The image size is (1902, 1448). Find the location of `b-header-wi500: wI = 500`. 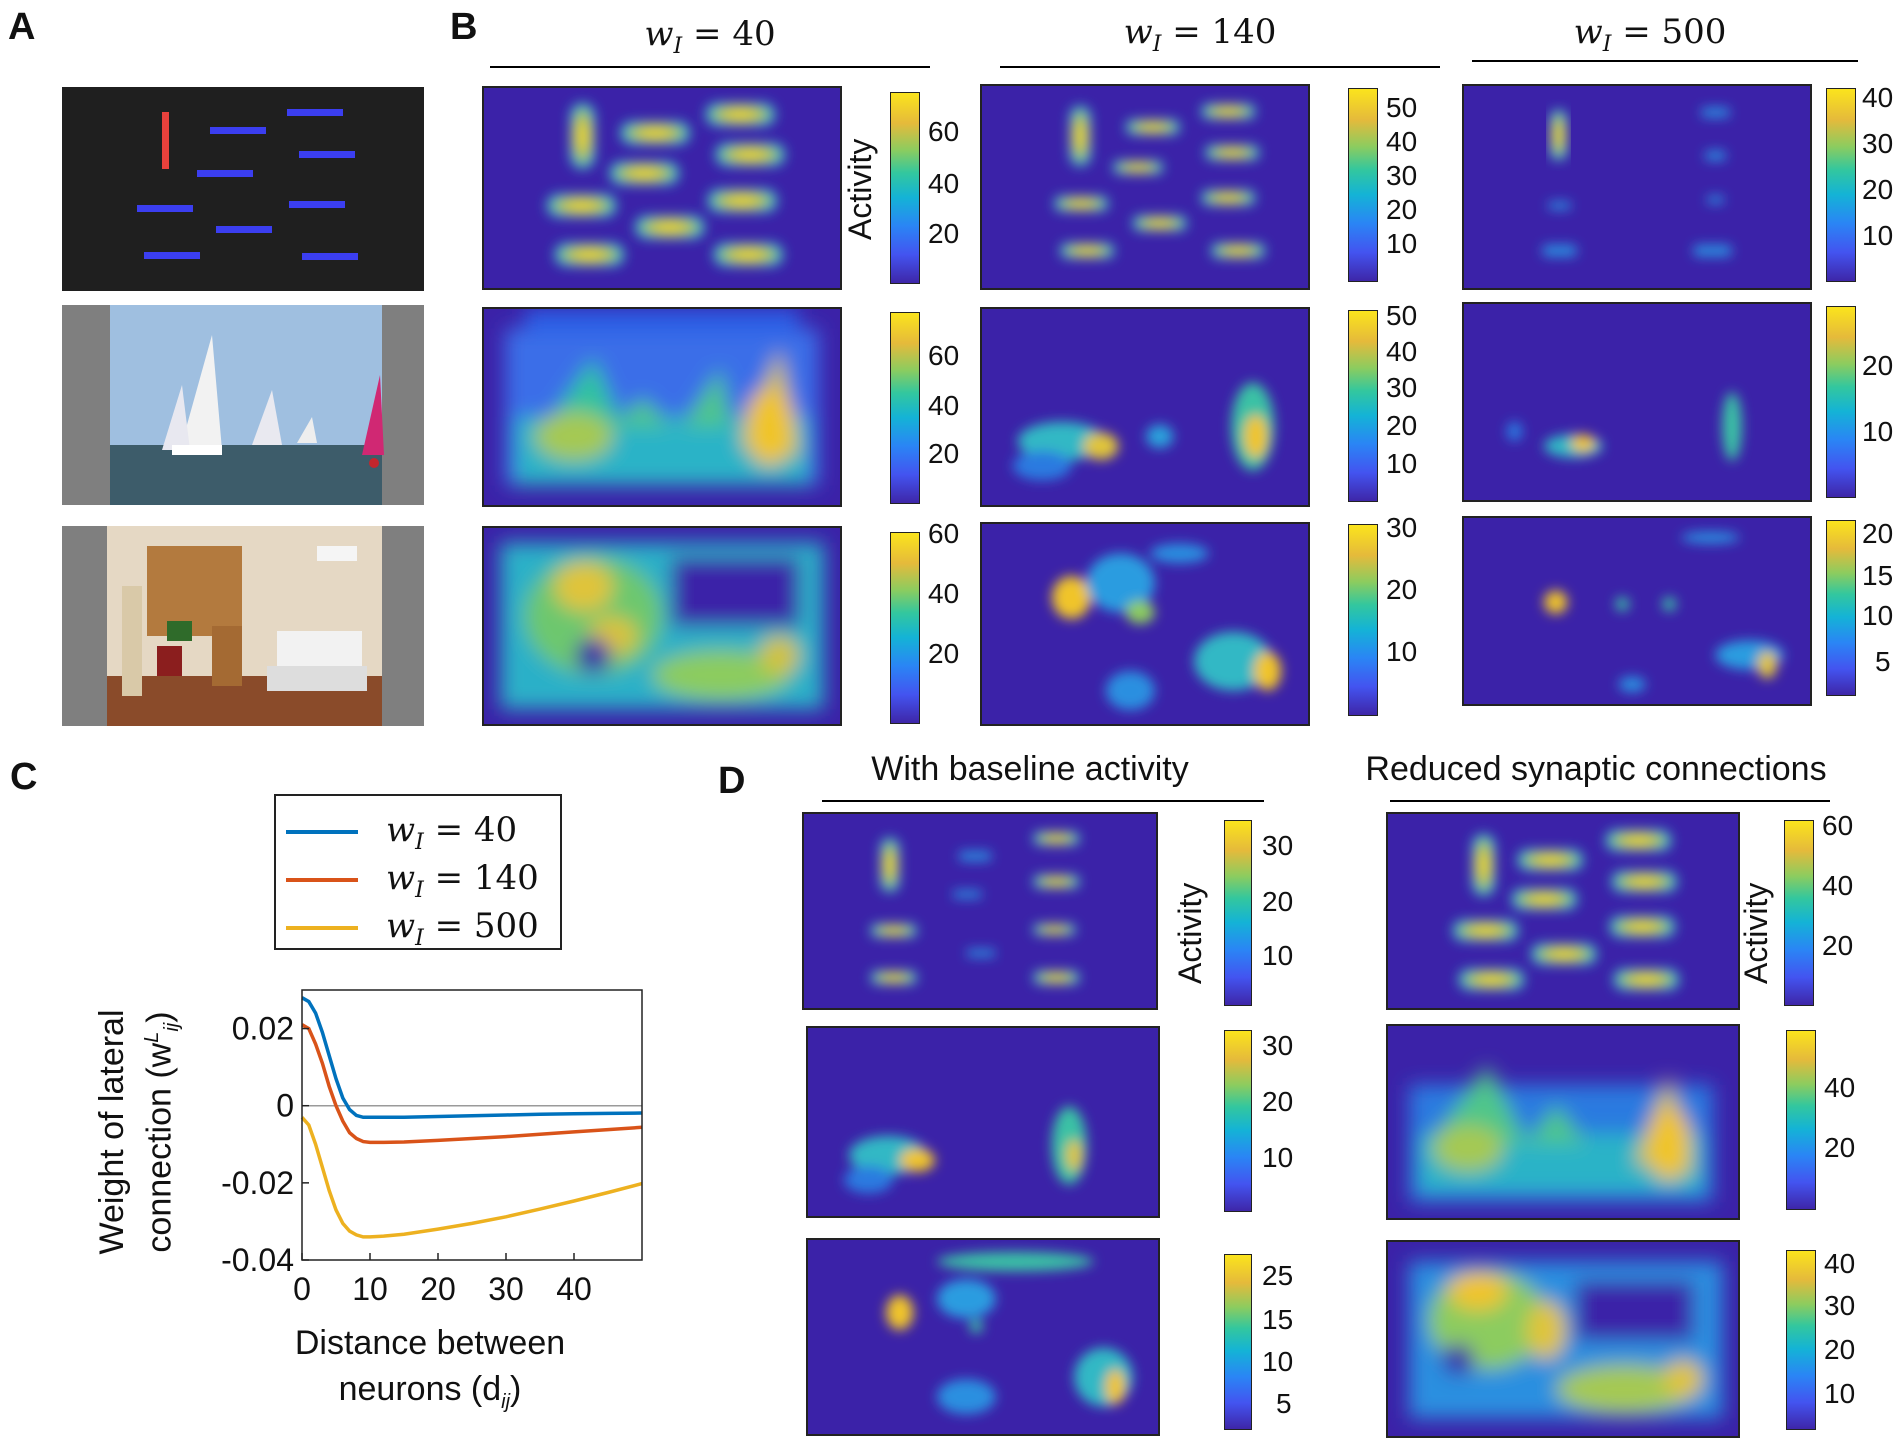

b-header-wi500: wI = 500 is located at coordinates (1650, 34).